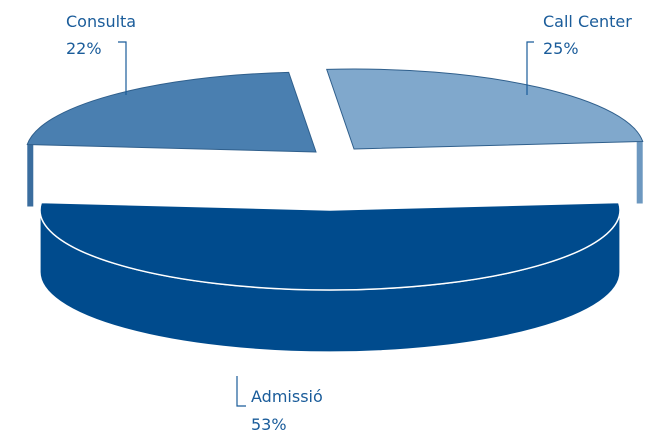 The image size is (651, 436). I want to click on consulta-edge, so click(30, 175).